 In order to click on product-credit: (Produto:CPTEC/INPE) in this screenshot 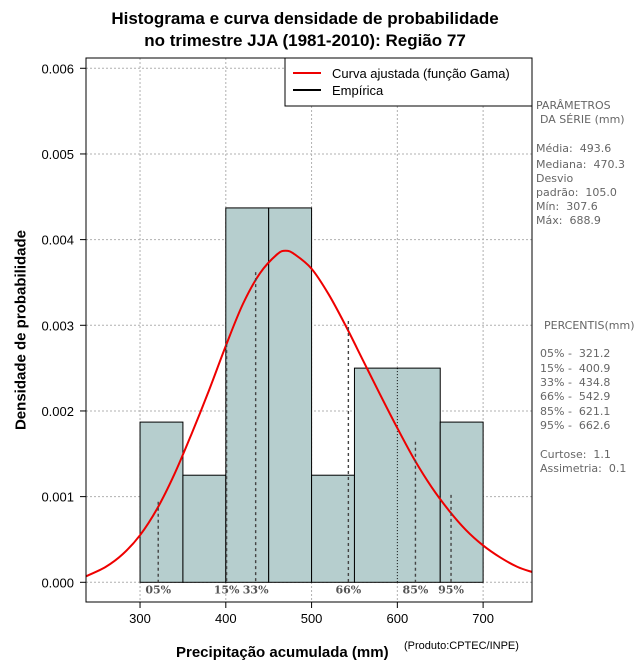, I will do `click(461, 646)`.